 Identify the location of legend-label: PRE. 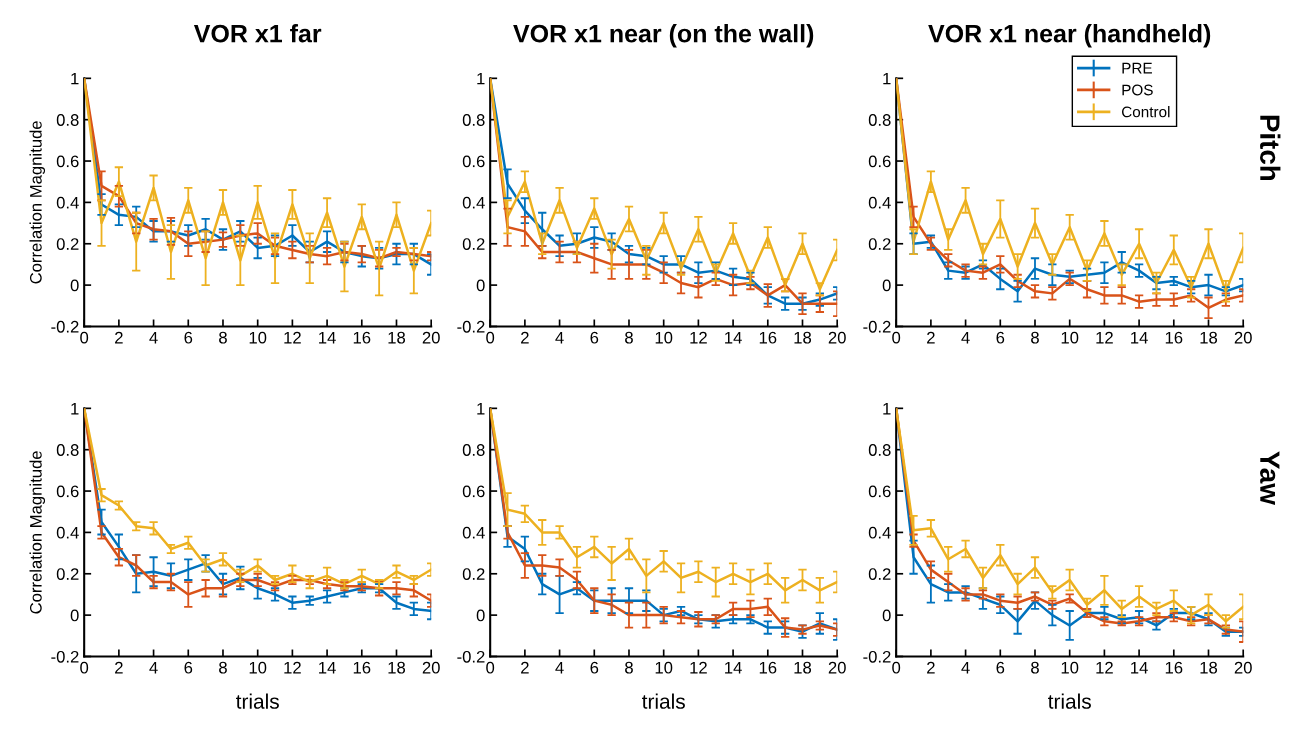
(1137, 68).